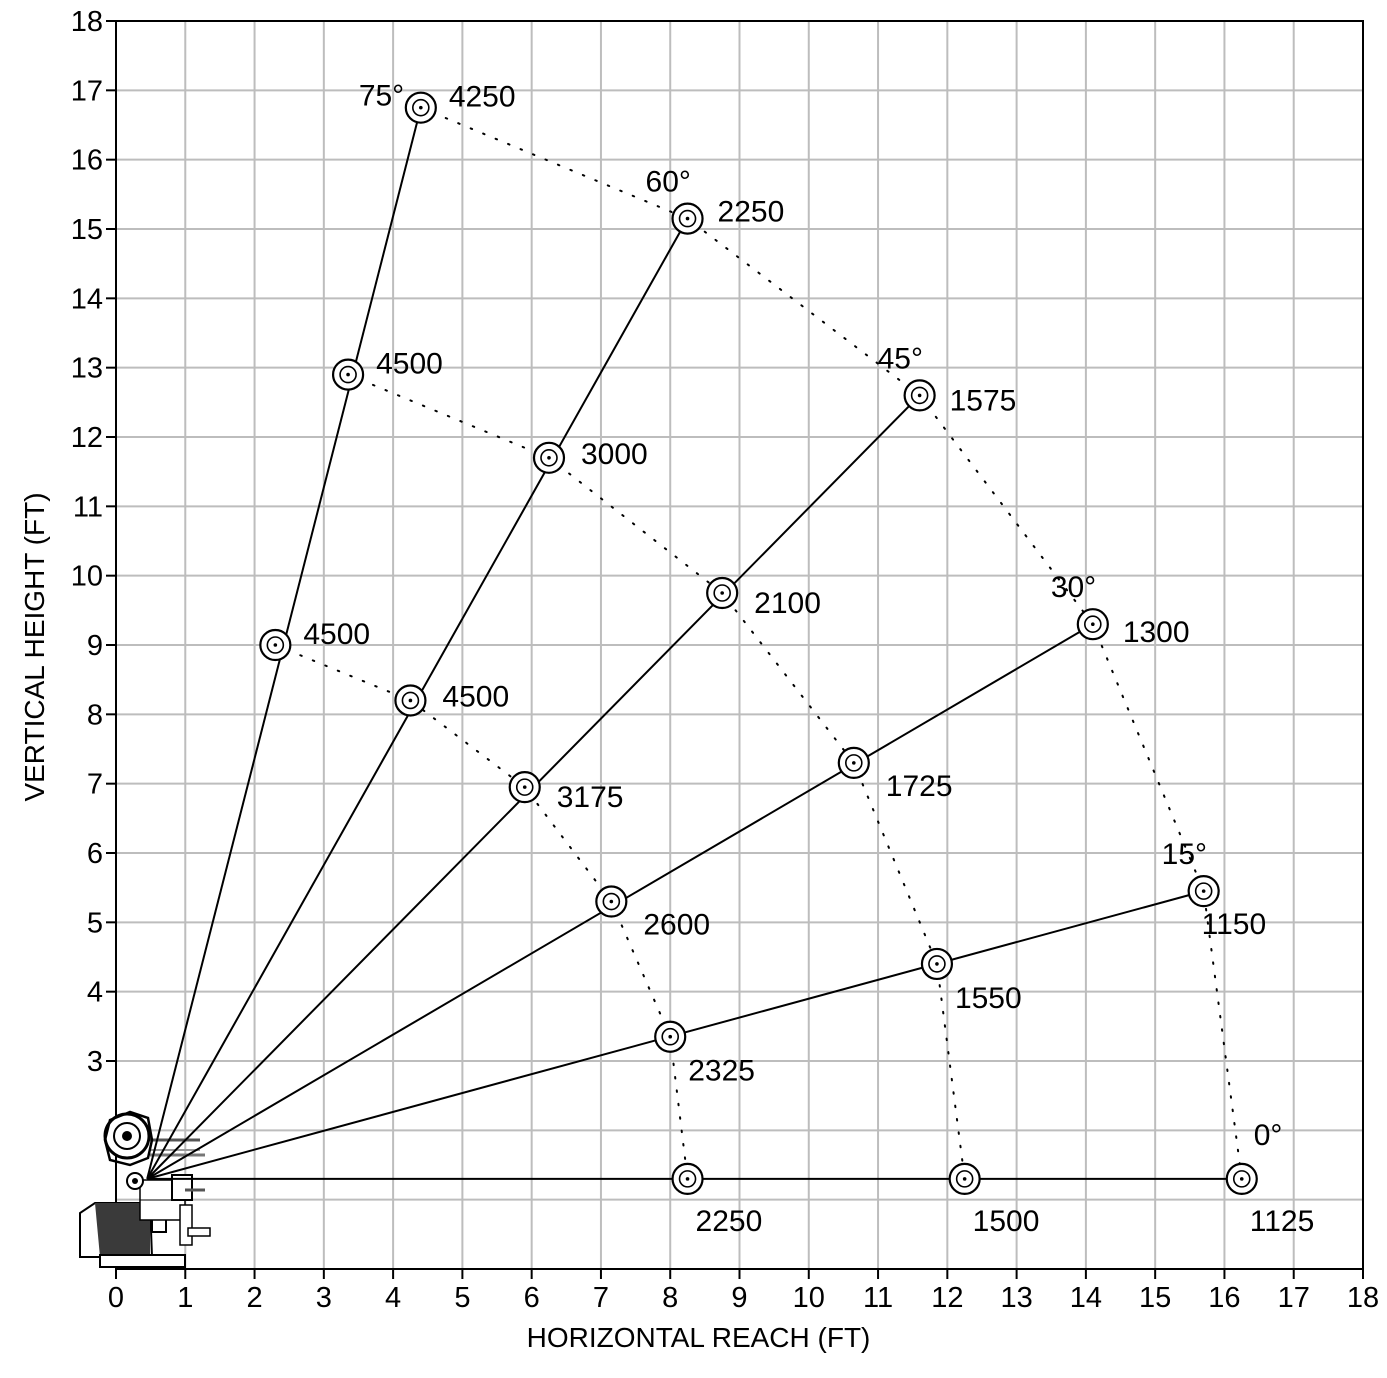 The image size is (1387, 1378). I want to click on x-tick-label: 0, so click(116, 1298).